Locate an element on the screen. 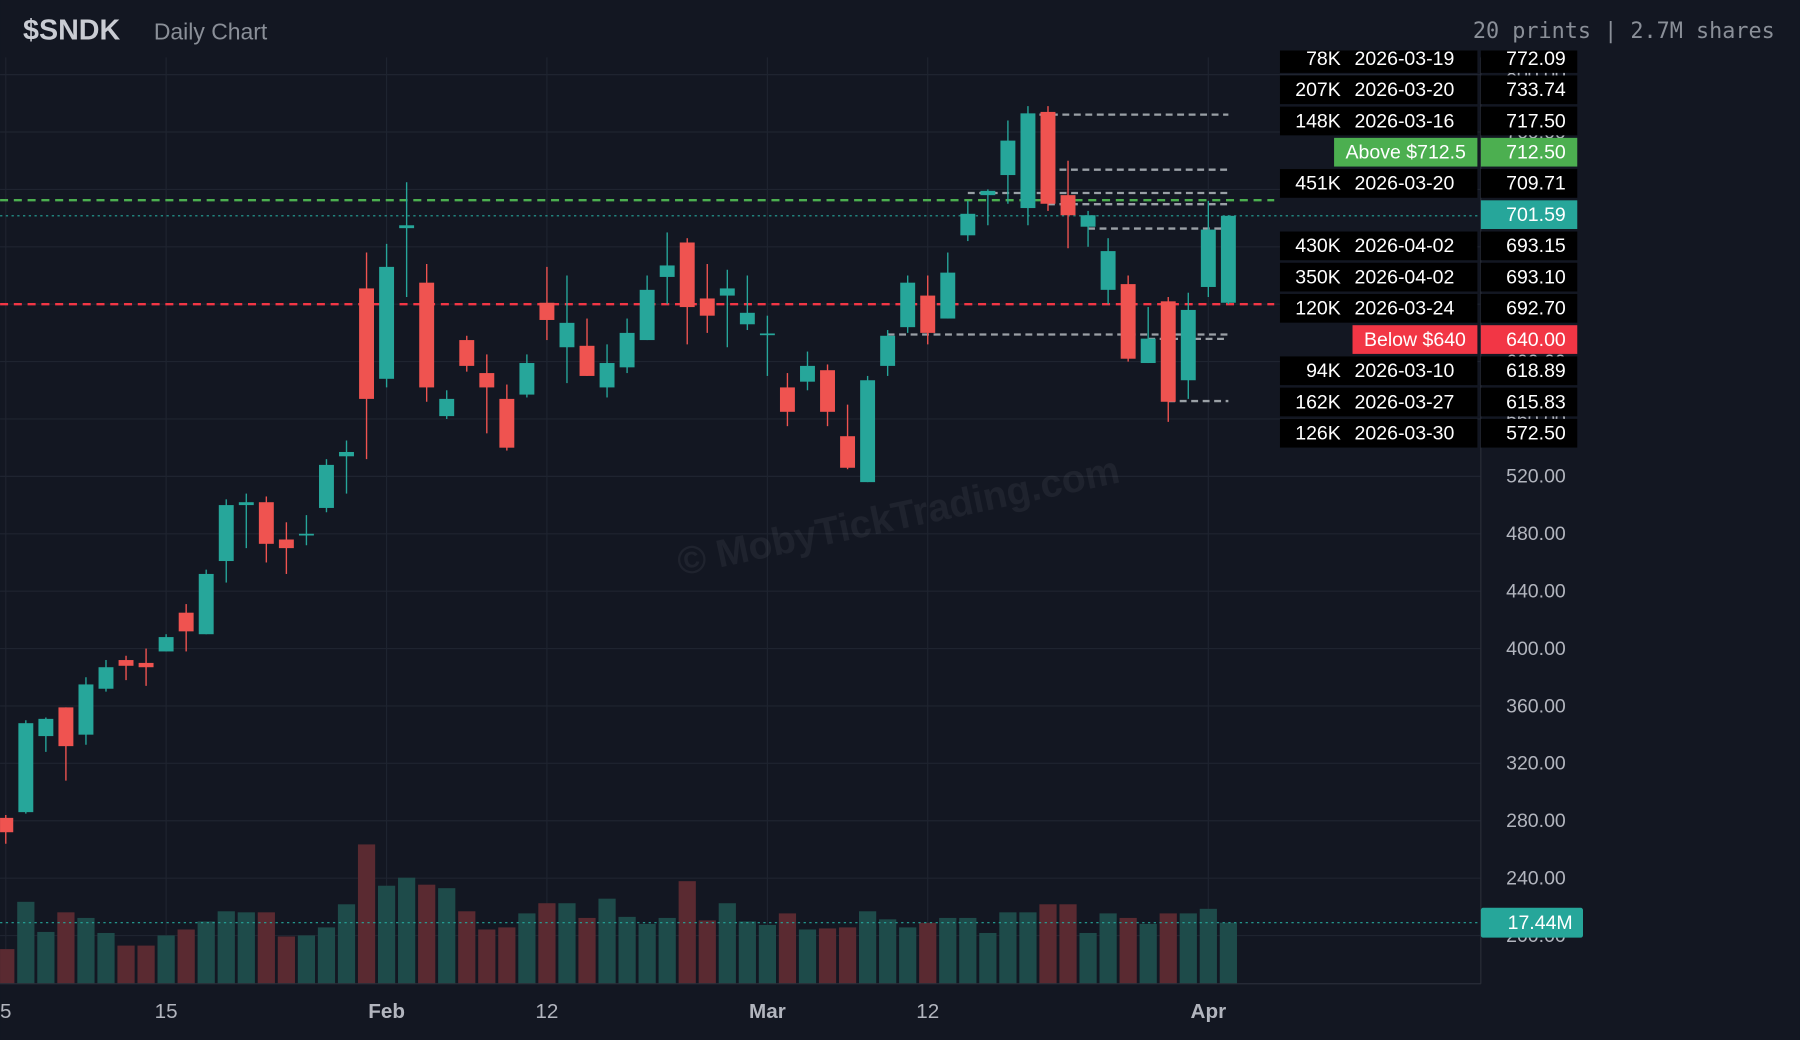 This screenshot has height=1040, width=1800. y-tick-label: 480.00 is located at coordinates (1536, 534).